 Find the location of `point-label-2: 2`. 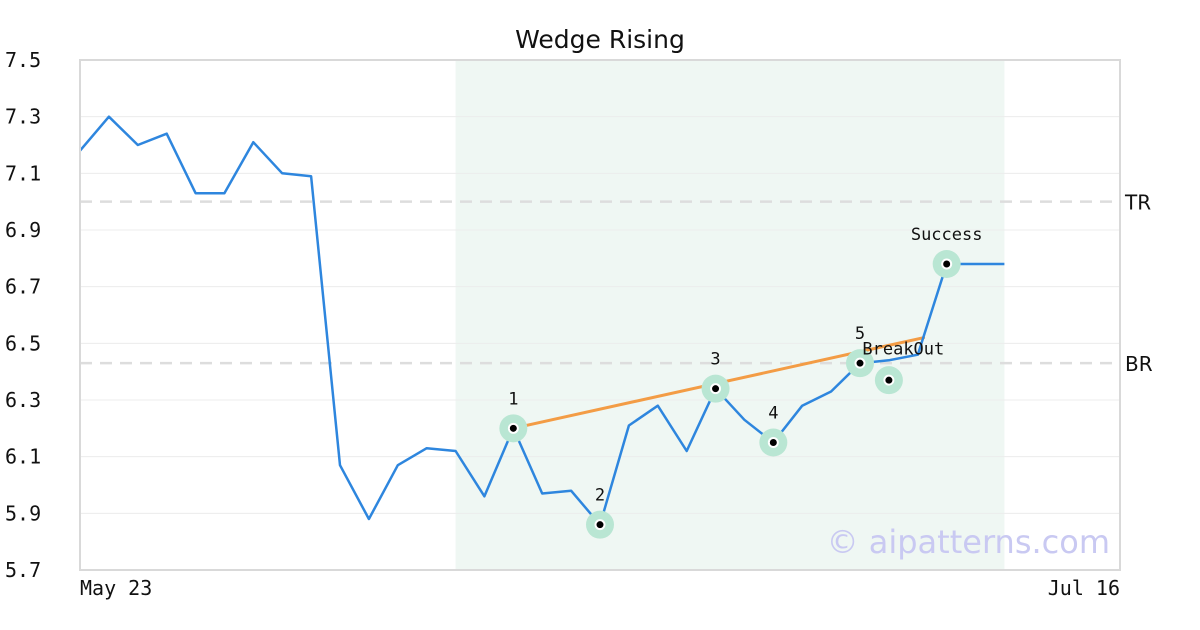

point-label-2: 2 is located at coordinates (600, 496).